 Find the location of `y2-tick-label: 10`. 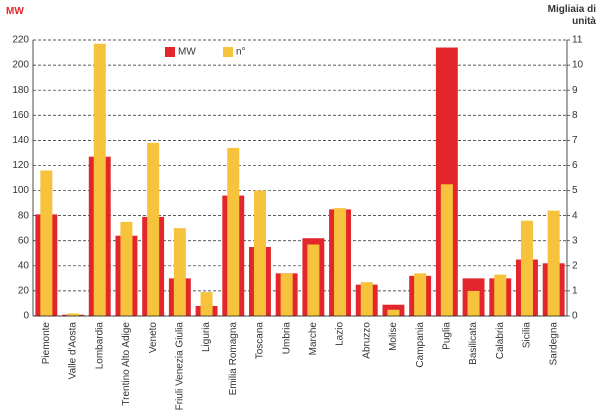

y2-tick-label: 10 is located at coordinates (578, 65).